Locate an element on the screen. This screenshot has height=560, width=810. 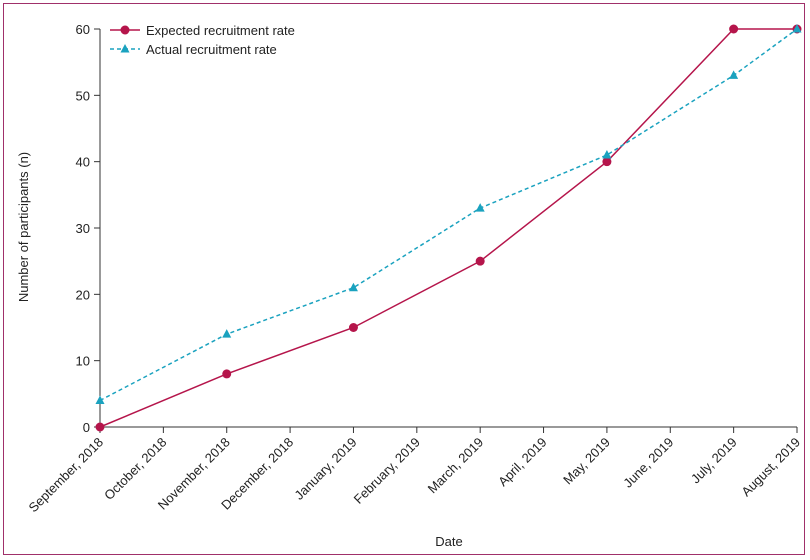
x-tick-label: September, 2018 is located at coordinates (65, 475).